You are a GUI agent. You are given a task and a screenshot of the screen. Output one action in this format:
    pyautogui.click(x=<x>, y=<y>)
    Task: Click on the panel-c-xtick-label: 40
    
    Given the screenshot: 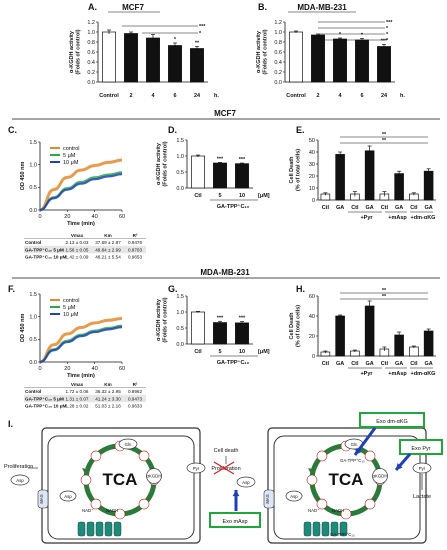 What is the action you would take?
    pyautogui.click(x=95, y=217)
    